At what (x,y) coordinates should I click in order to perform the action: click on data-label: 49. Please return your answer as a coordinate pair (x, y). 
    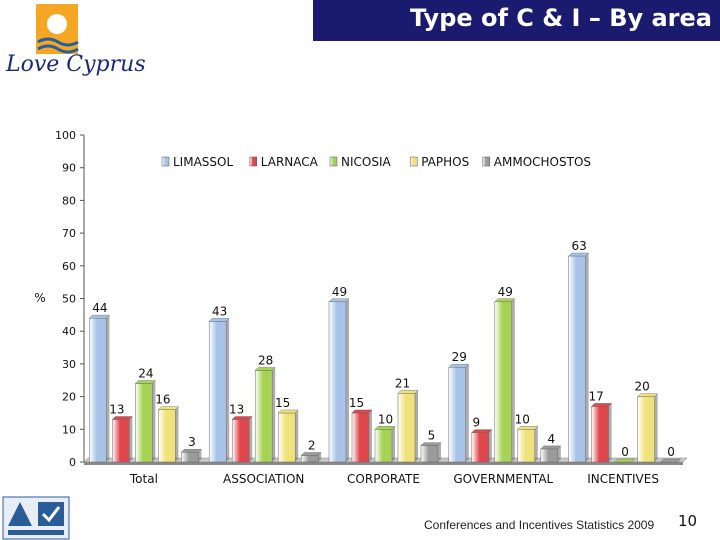
    Looking at the image, I should click on (339, 292).